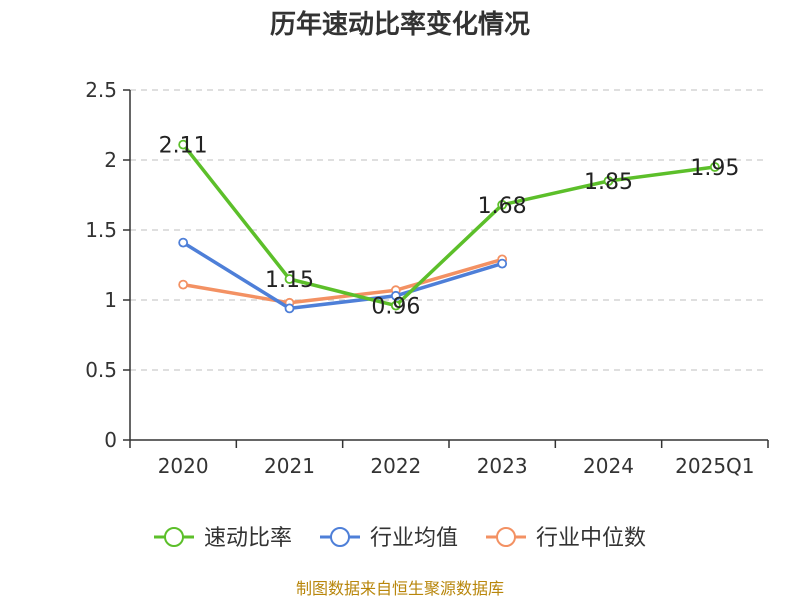 This screenshot has height=600, width=800. Describe the element at coordinates (101, 90) in the screenshot. I see `y-tick-label: 2.5` at that location.